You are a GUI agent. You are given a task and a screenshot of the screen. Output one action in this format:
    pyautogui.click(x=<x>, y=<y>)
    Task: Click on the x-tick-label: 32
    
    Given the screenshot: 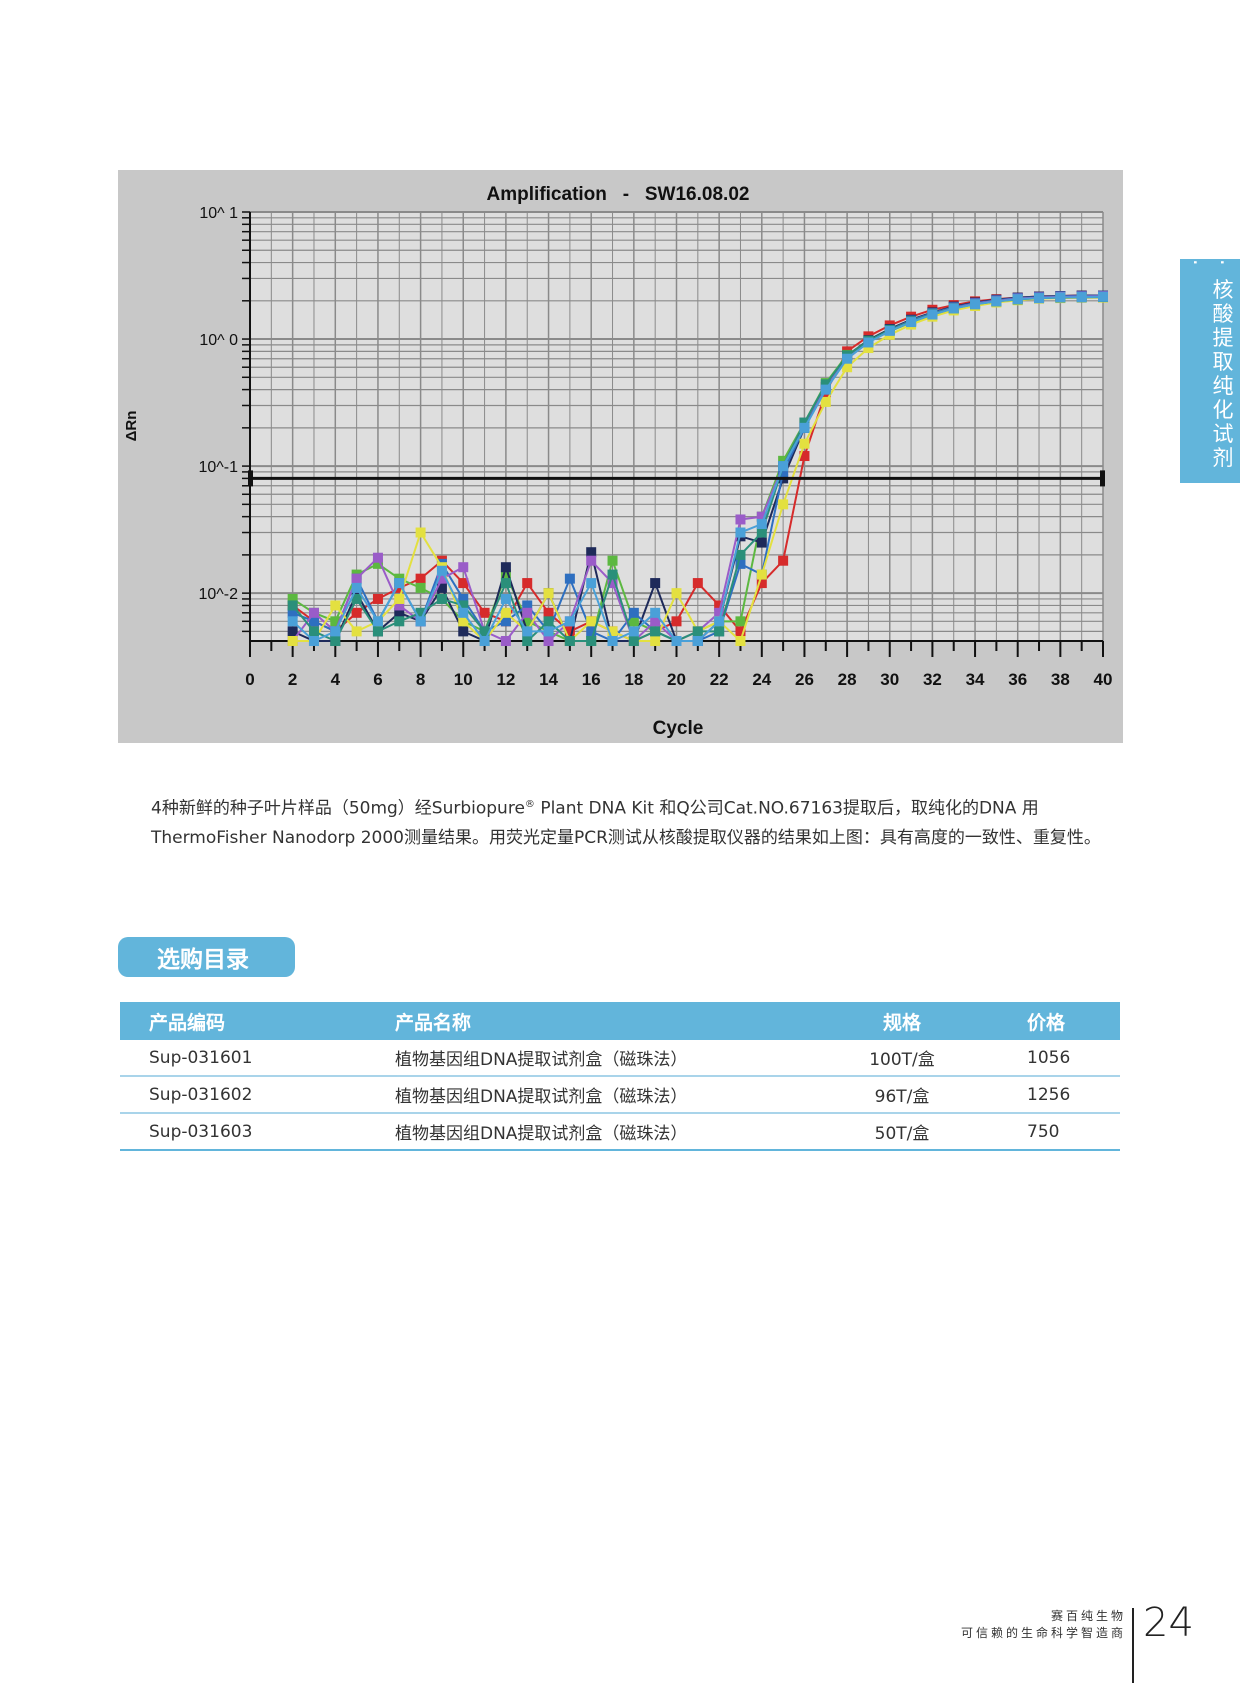 What is the action you would take?
    pyautogui.click(x=932, y=679)
    